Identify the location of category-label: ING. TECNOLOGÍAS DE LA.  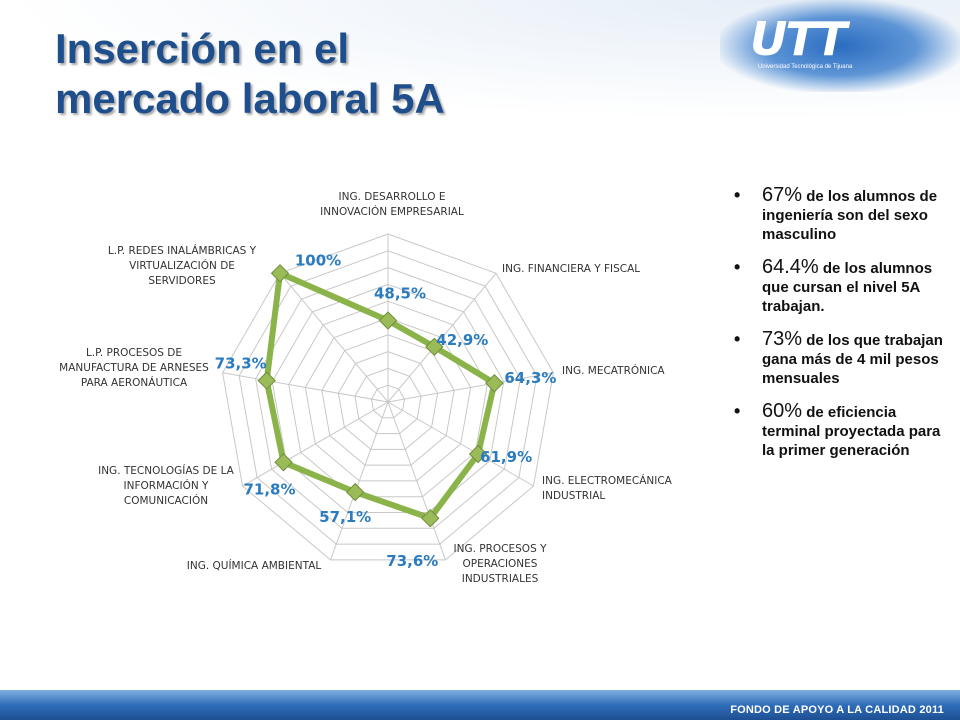
(166, 470).